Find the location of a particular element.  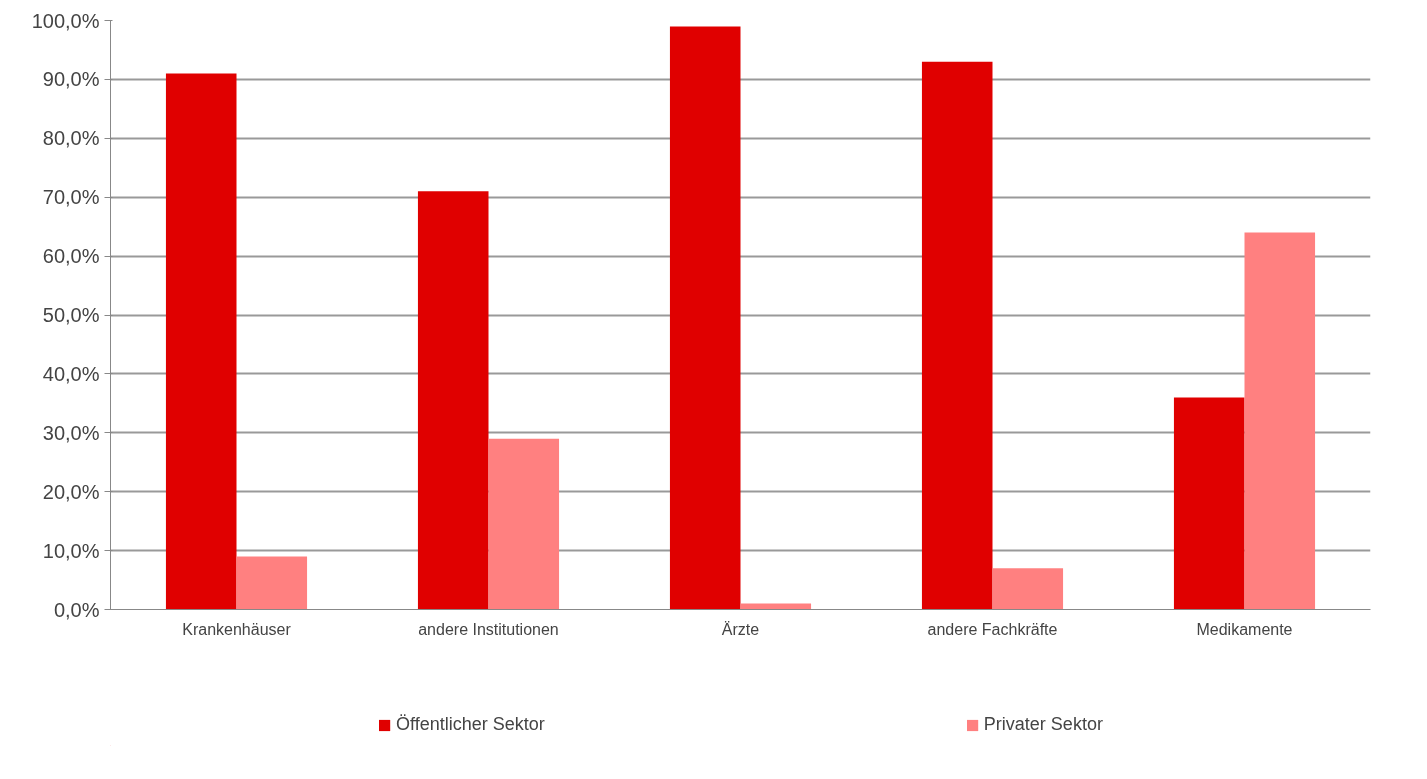

y-tick-label: 40,0% is located at coordinates (71, 373).